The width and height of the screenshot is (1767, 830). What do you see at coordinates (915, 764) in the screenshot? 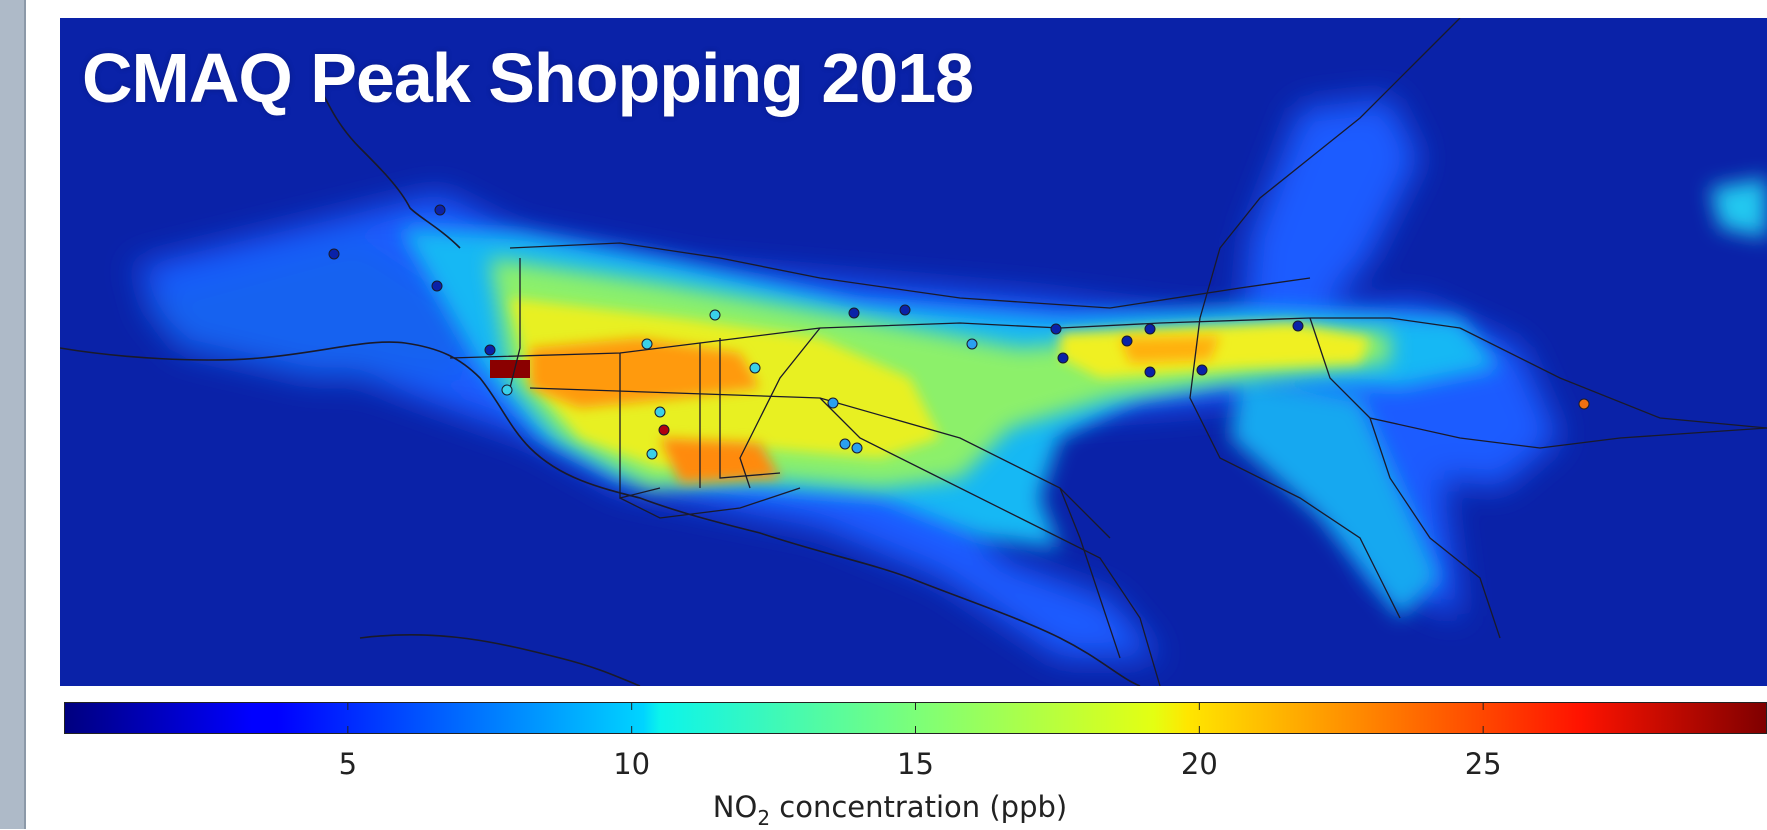
I see `colorbar-tick-label: 15` at bounding box center [915, 764].